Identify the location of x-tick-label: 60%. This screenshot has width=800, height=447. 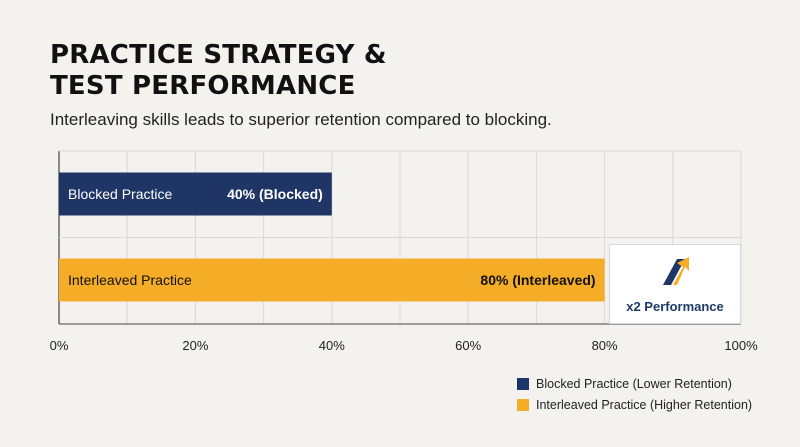
(468, 345).